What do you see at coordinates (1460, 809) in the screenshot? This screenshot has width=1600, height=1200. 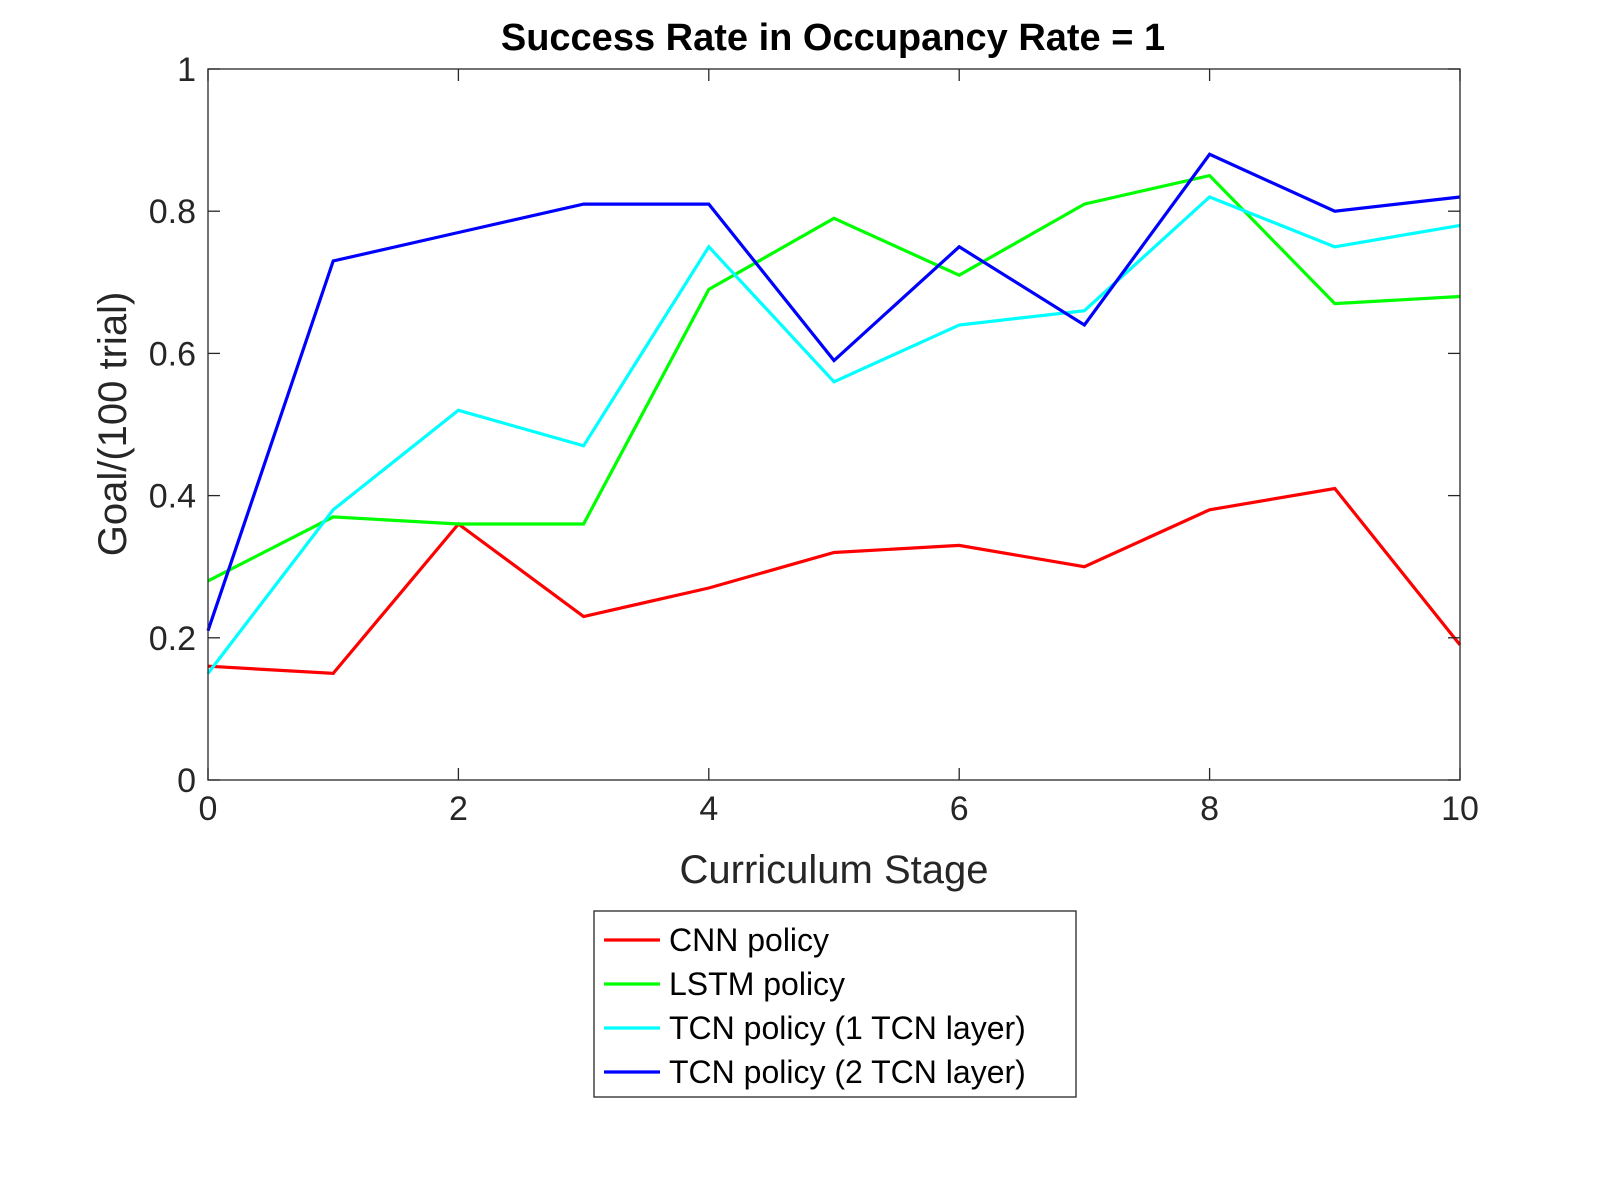 I see `x-tick-label: 10` at bounding box center [1460, 809].